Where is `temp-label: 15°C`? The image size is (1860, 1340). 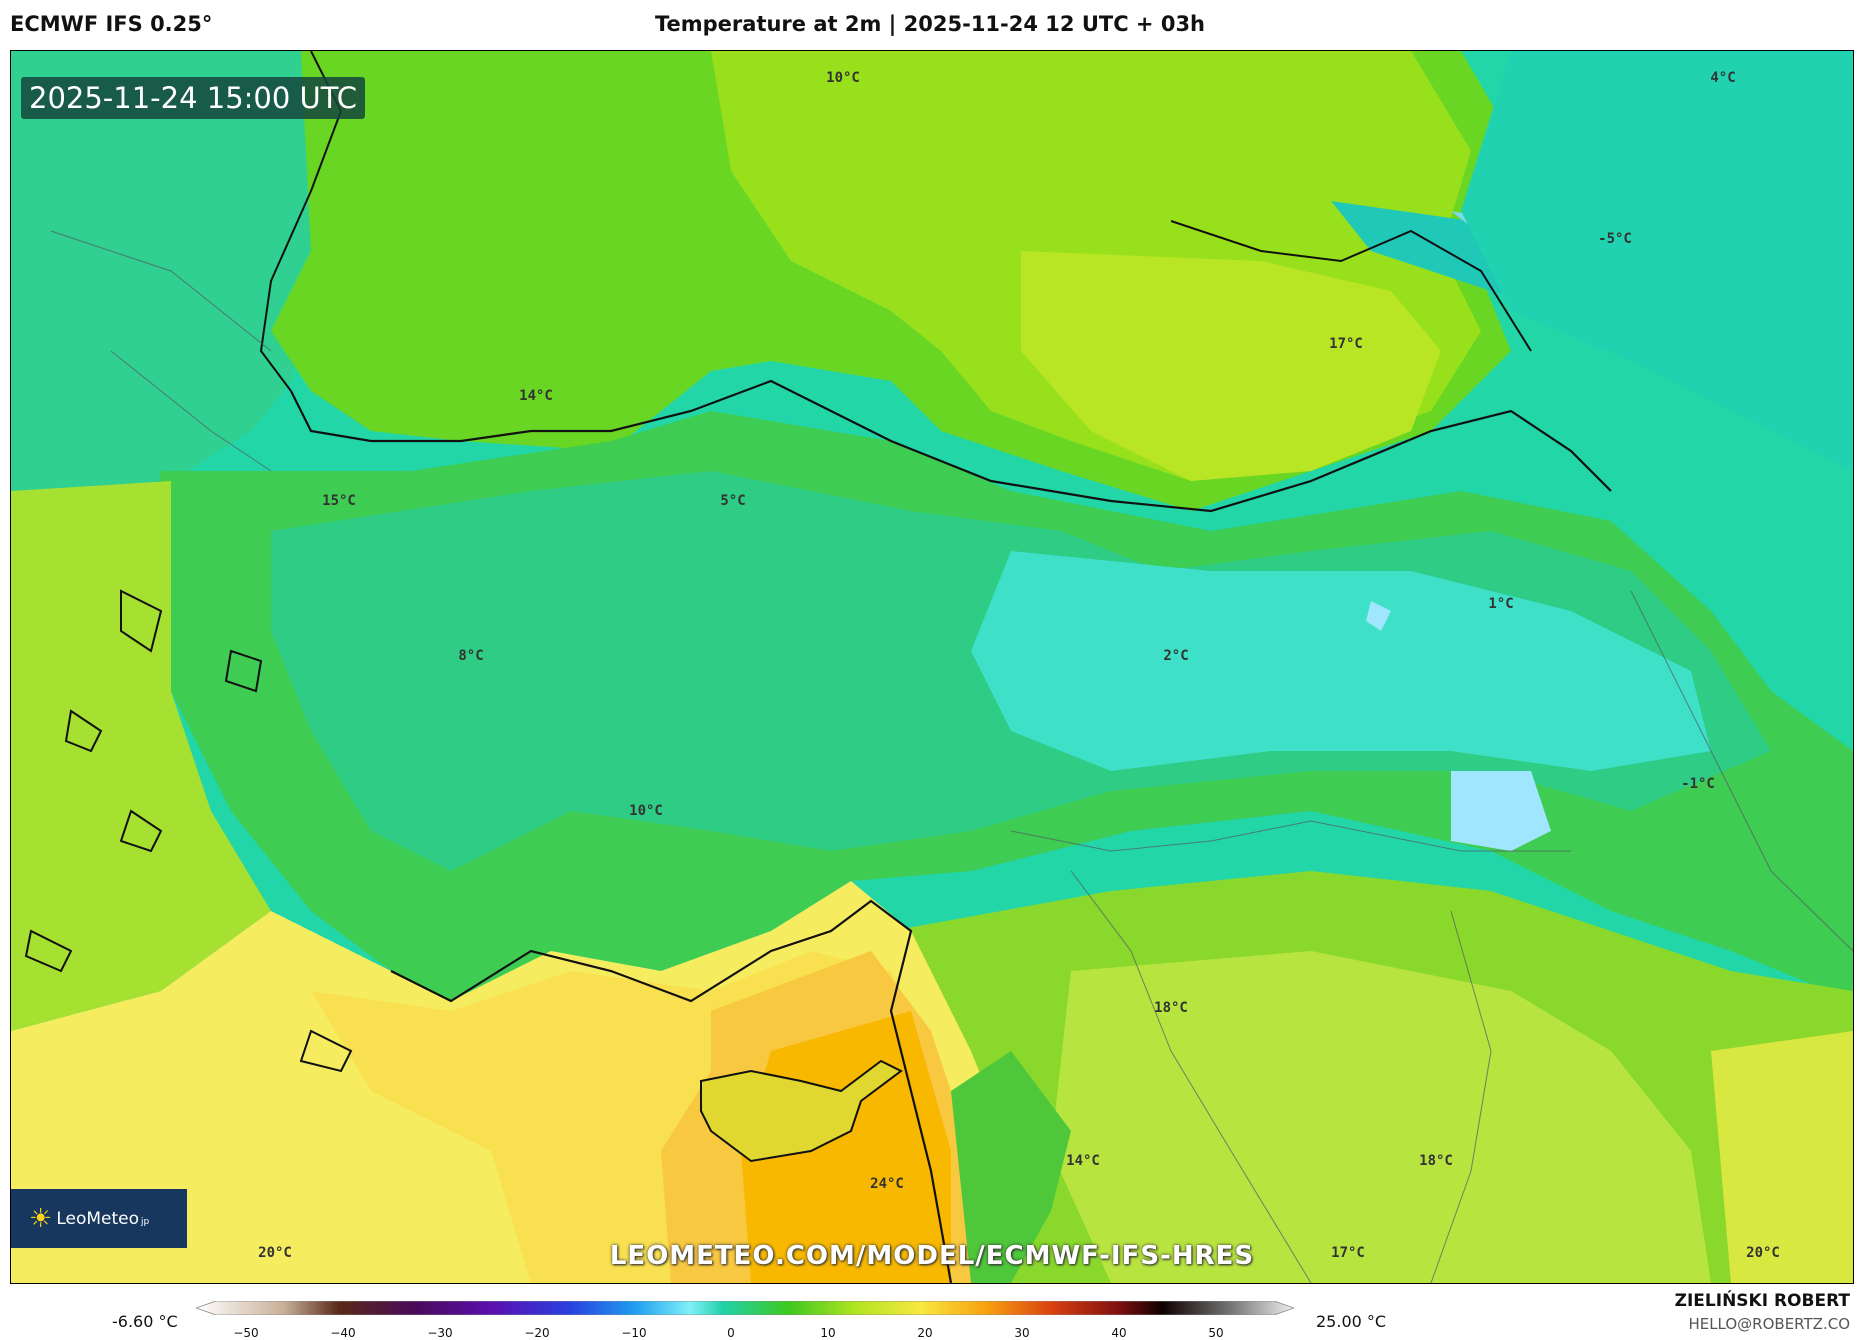 temp-label: 15°C is located at coordinates (339, 501).